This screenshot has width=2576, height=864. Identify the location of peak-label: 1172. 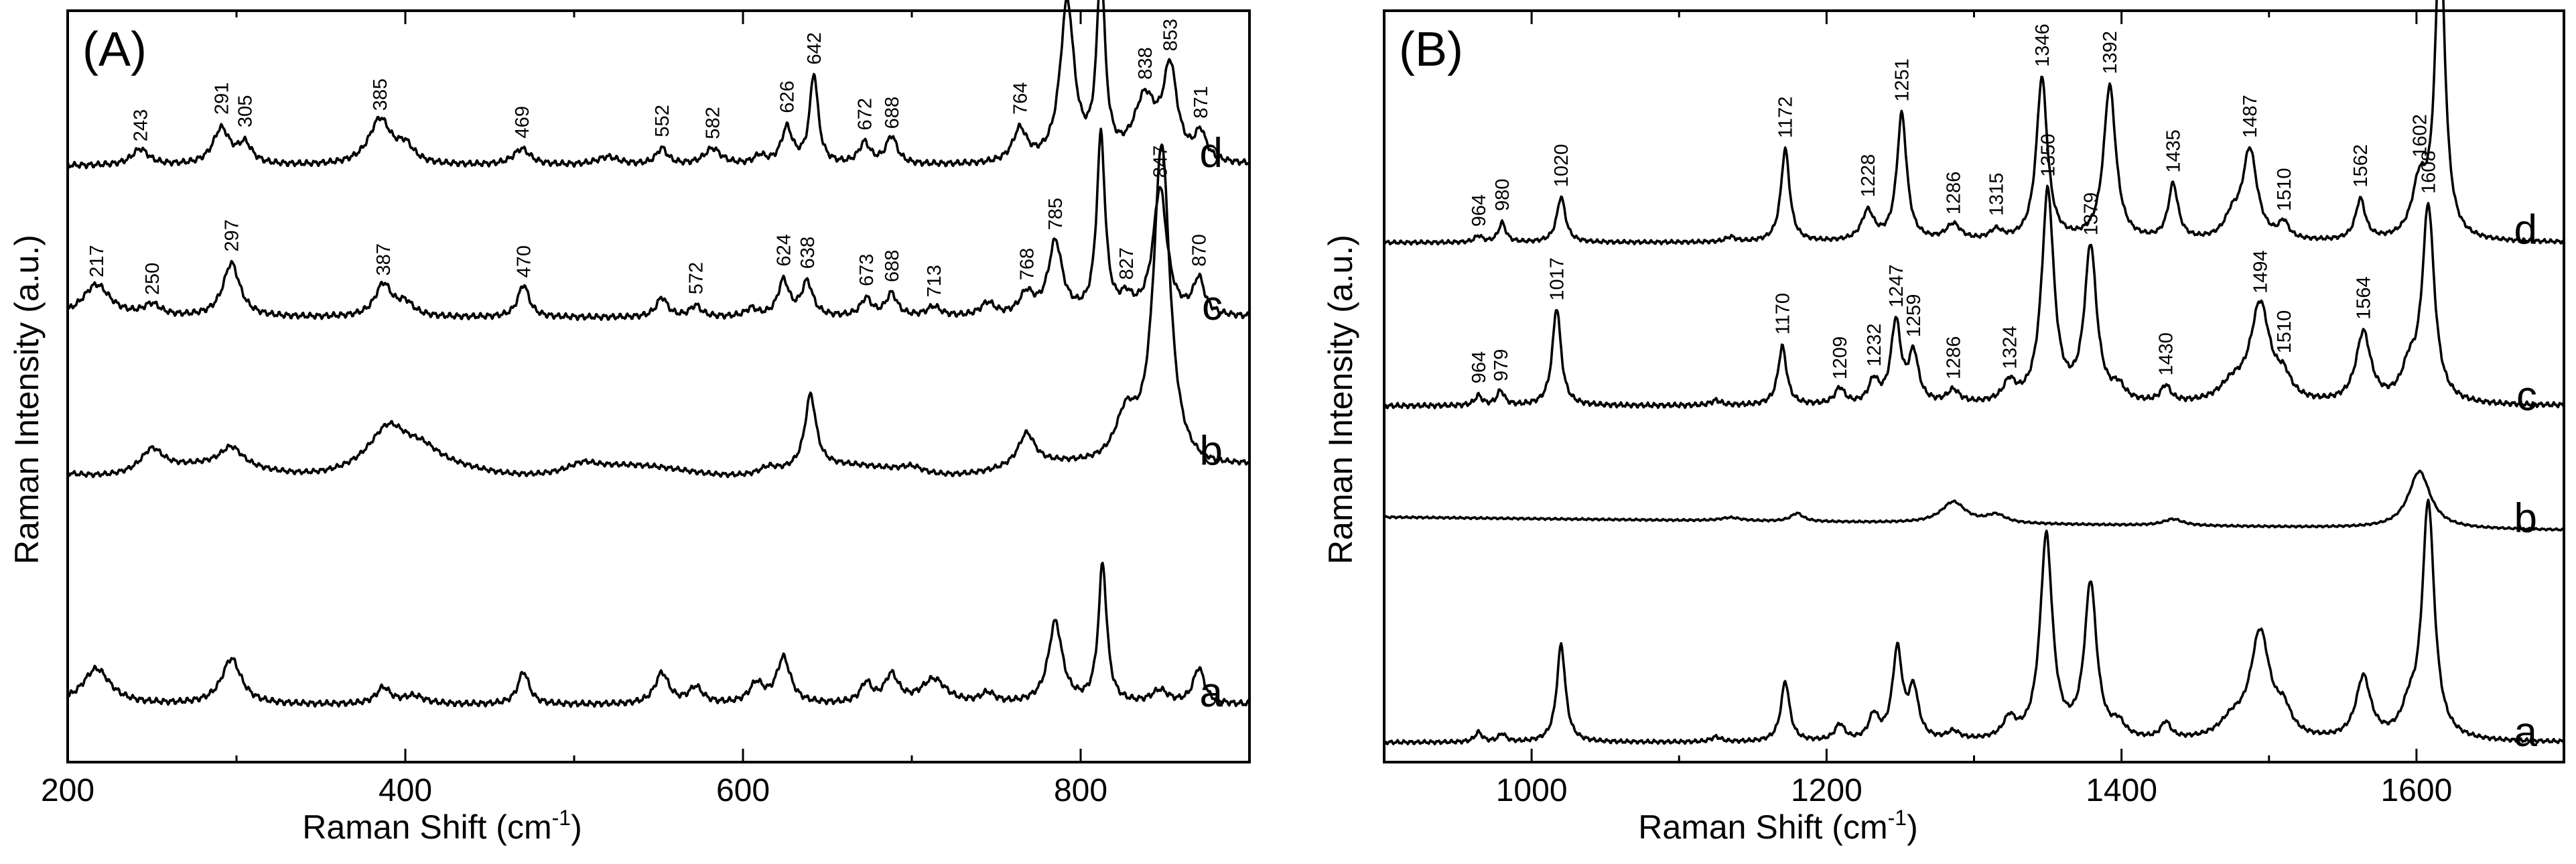
(1786, 117).